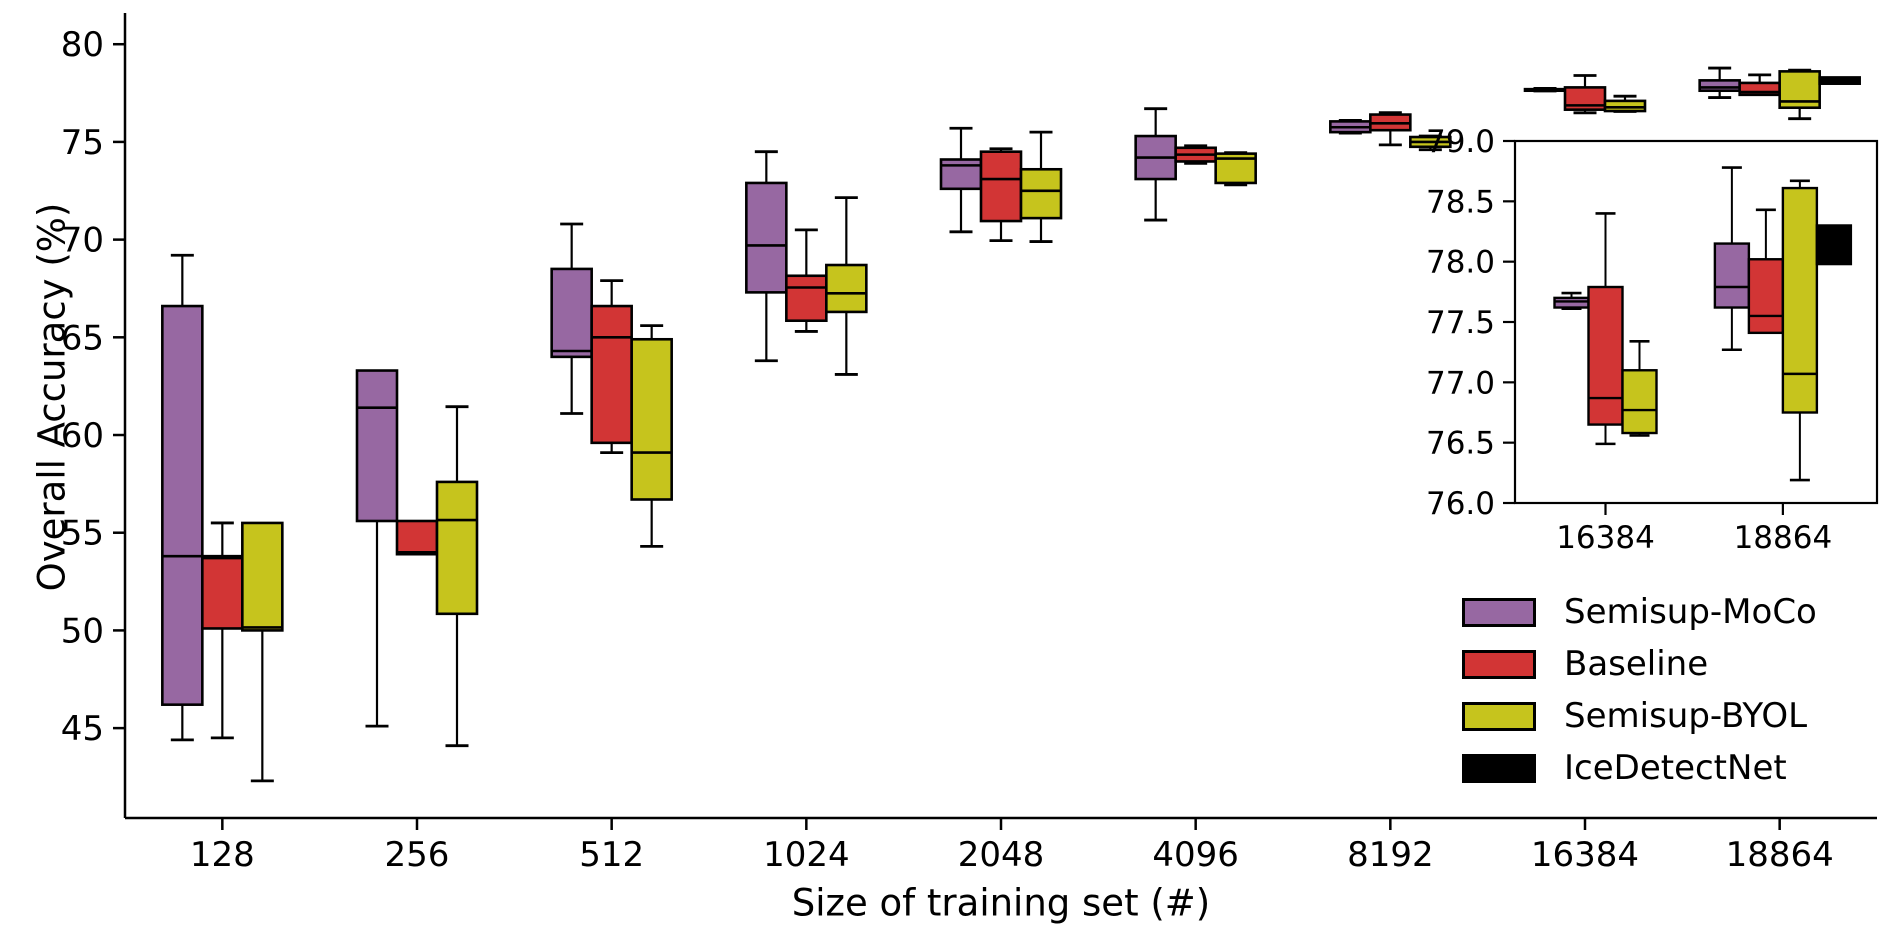 This screenshot has height=935, width=1892. What do you see at coordinates (1460, 444) in the screenshot?
I see `inset-y-tick-label-76.5: 76.5` at bounding box center [1460, 444].